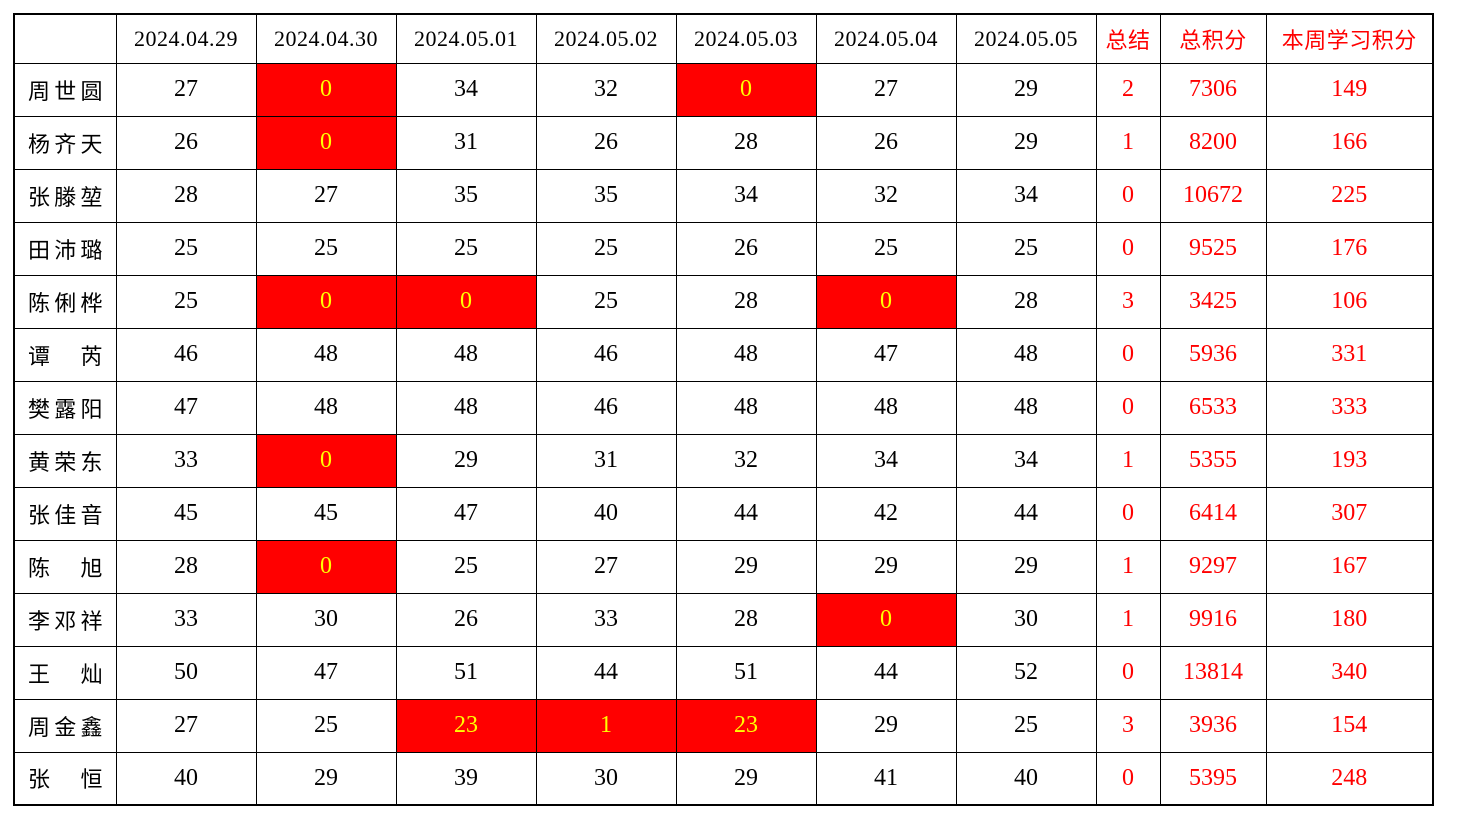 The width and height of the screenshot is (1459, 830). What do you see at coordinates (606, 89) in the screenshot?
I see `daily-score-cell: 32` at bounding box center [606, 89].